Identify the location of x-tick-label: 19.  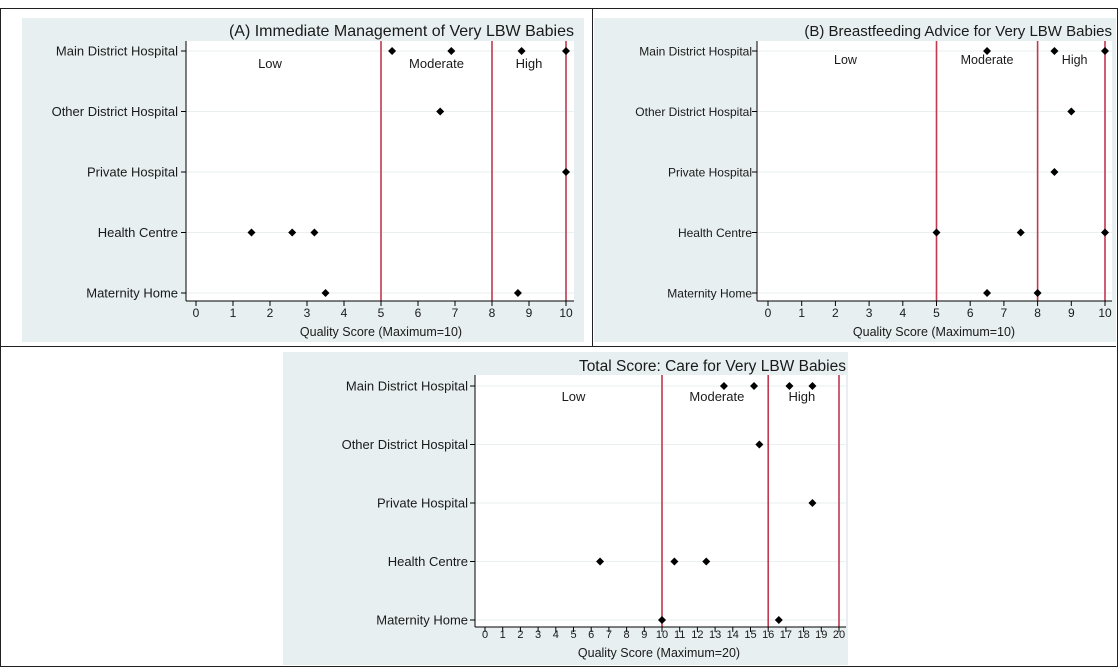
(821, 635).